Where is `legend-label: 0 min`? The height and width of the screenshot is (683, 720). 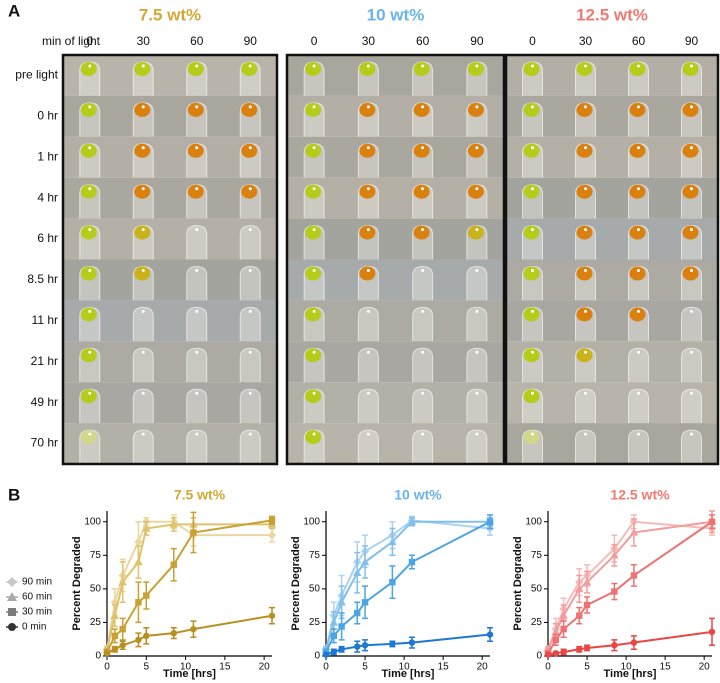
legend-label: 0 min is located at coordinates (34, 627).